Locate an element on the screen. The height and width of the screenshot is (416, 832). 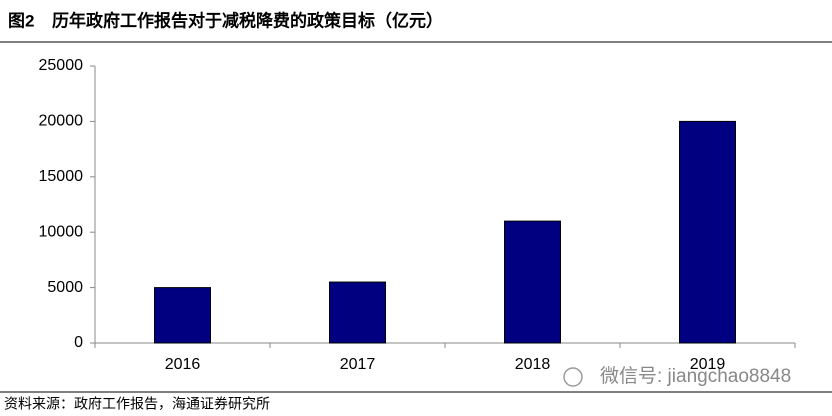
source-note: 资料来源：政府工作报告，海通证券研究所 is located at coordinates (137, 404).